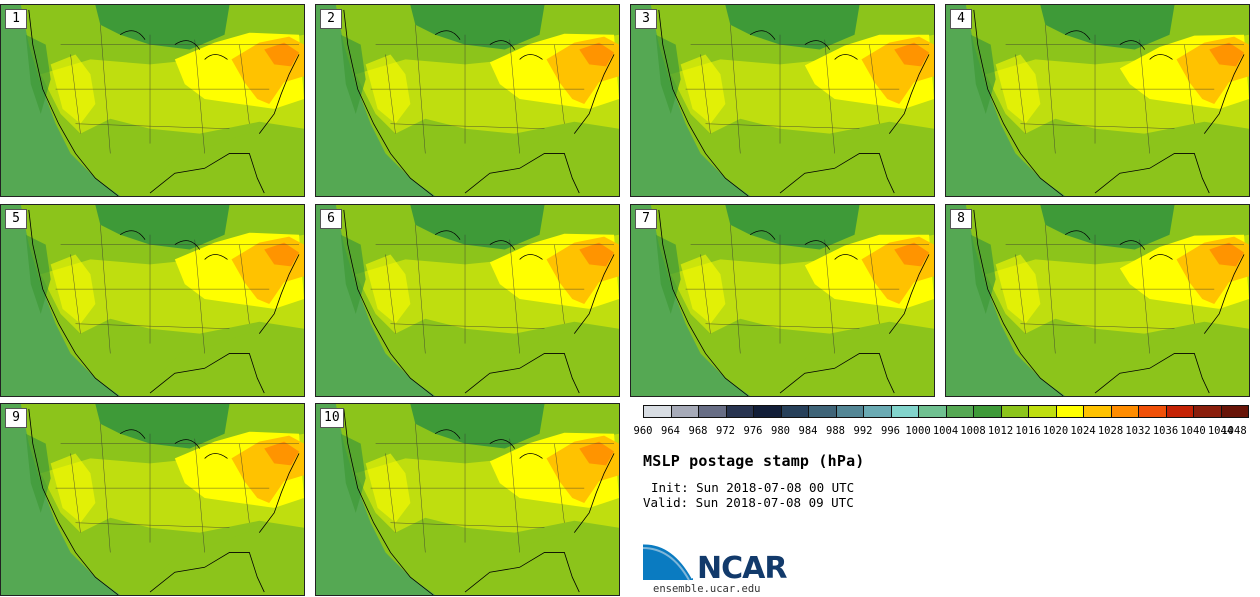 The width and height of the screenshot is (1260, 597). What do you see at coordinates (16, 219) in the screenshot?
I see `member-number-label: 5` at bounding box center [16, 219].